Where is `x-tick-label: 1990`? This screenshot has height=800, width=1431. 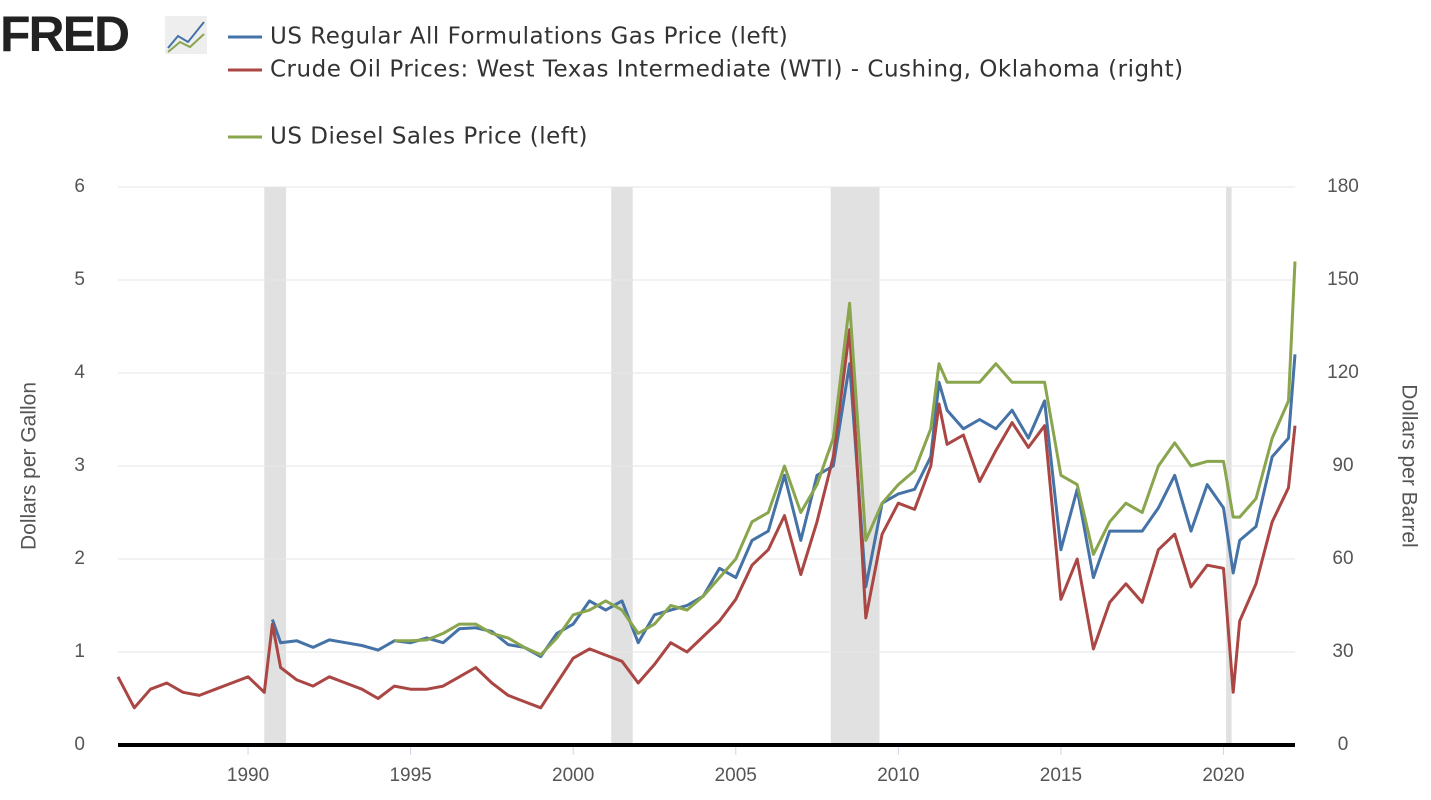
x-tick-label: 1990 is located at coordinates (248, 775).